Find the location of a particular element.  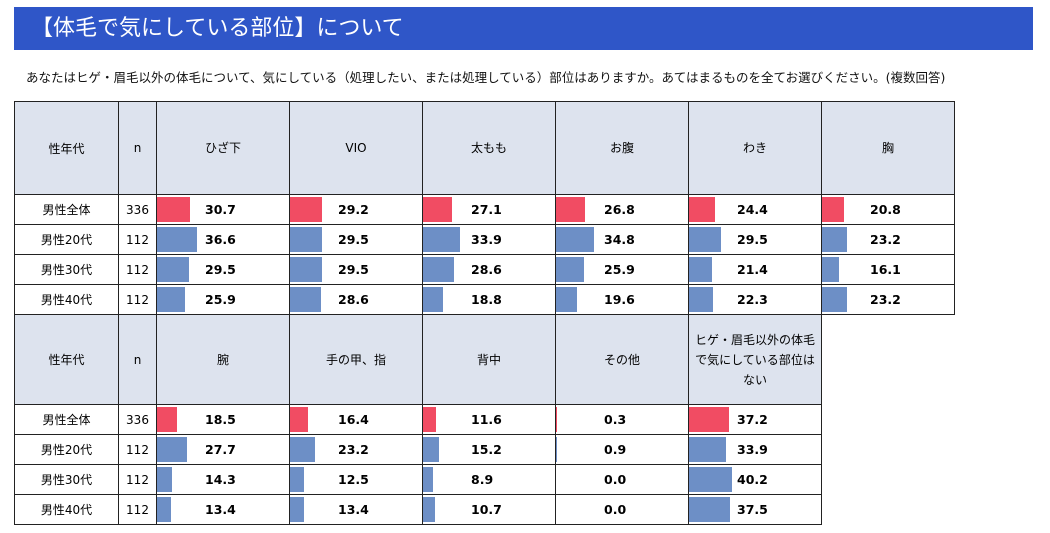

table-row: 男性全体 336 18.5 16.4 11.6 0.3 37.2 is located at coordinates (484, 419).